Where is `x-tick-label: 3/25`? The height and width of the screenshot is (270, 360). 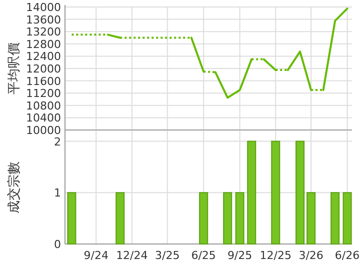
x-tick-label: 3/25 is located at coordinates (167, 255).